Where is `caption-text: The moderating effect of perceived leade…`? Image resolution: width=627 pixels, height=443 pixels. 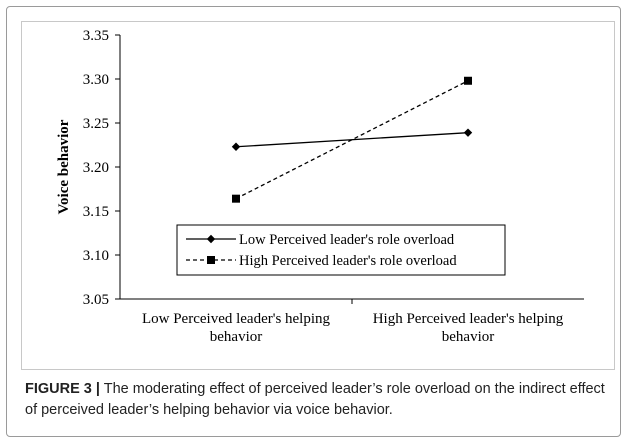
caption-text: The moderating effect of perceived leade… is located at coordinates (315, 399).